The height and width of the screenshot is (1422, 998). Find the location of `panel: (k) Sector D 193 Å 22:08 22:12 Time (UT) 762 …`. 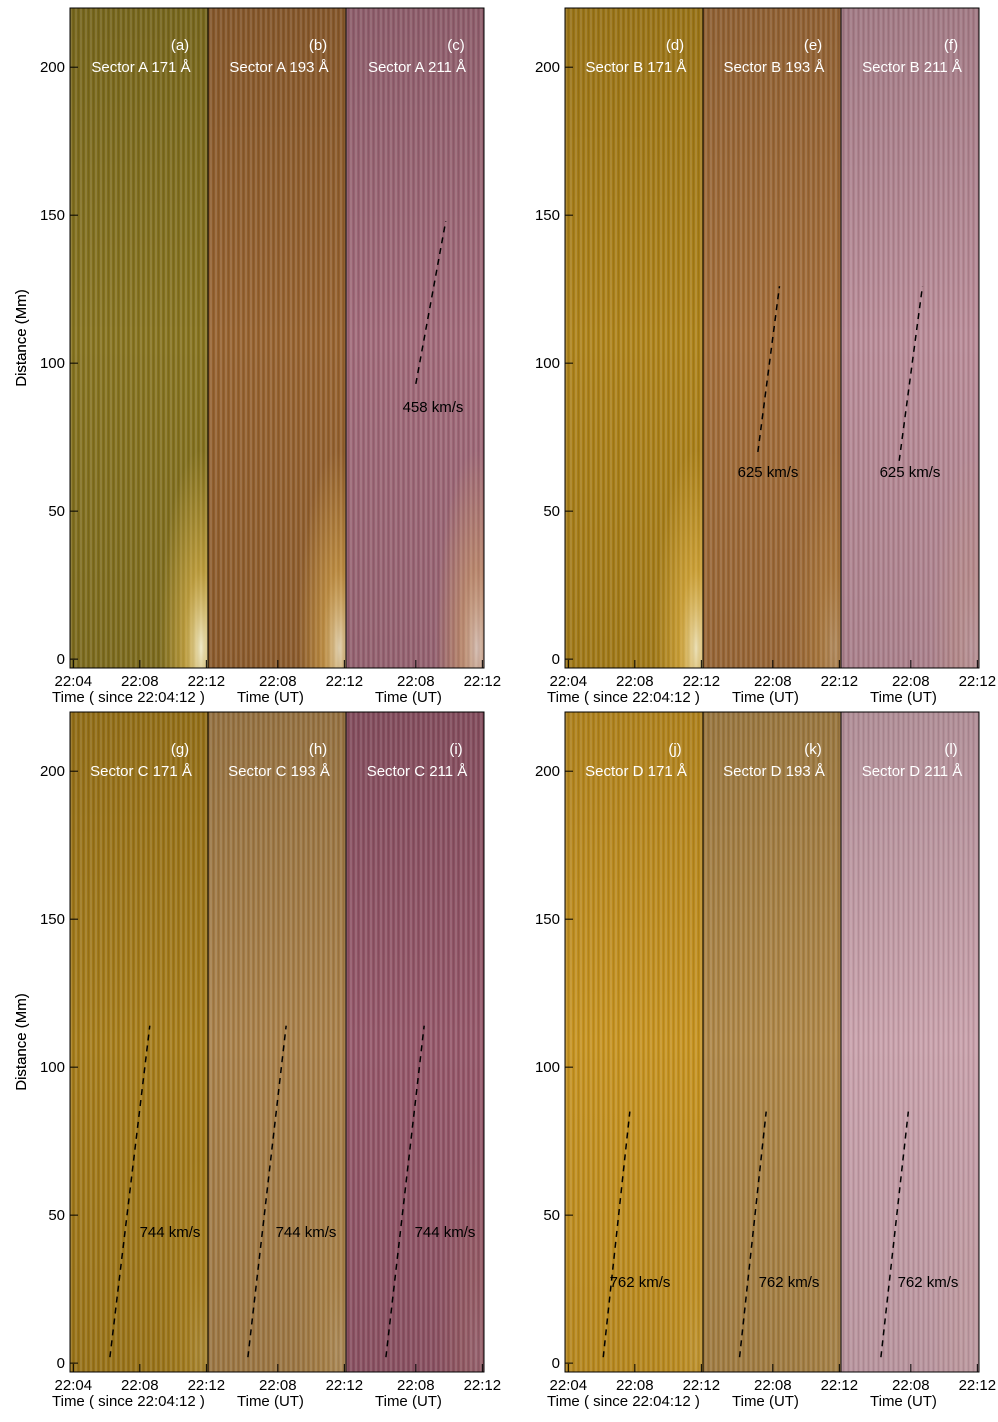

panel: (k) Sector D 193 Å 22:08 22:12 Time (UT) 762 … is located at coordinates (780, 1060).